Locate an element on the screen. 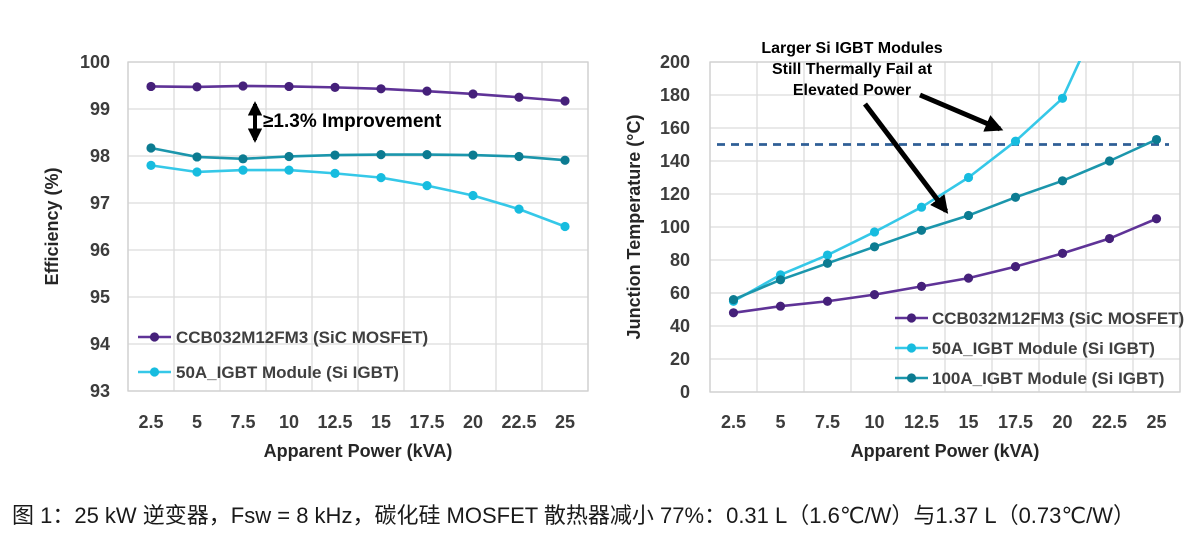 The width and height of the screenshot is (1200, 559). x-tick-label: 20 is located at coordinates (473, 422).